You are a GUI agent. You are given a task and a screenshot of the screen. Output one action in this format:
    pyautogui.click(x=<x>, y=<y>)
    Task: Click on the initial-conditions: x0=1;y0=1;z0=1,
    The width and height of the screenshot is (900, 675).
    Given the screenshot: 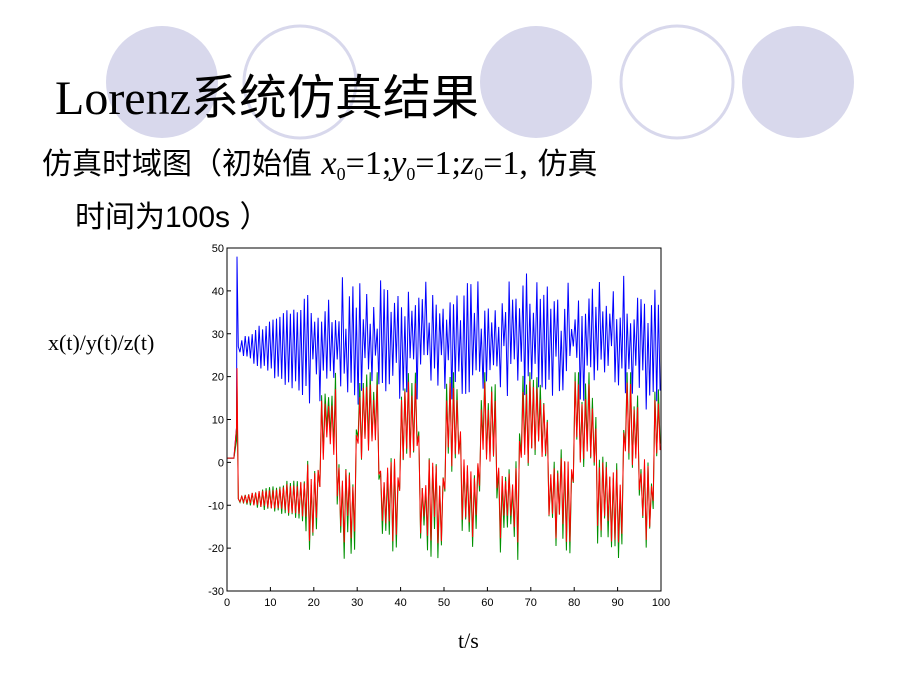 What is the action you would take?
    pyautogui.click(x=424, y=164)
    